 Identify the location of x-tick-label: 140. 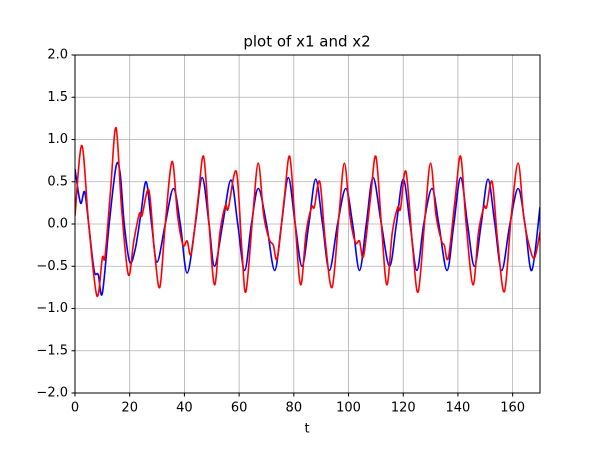
(458, 408).